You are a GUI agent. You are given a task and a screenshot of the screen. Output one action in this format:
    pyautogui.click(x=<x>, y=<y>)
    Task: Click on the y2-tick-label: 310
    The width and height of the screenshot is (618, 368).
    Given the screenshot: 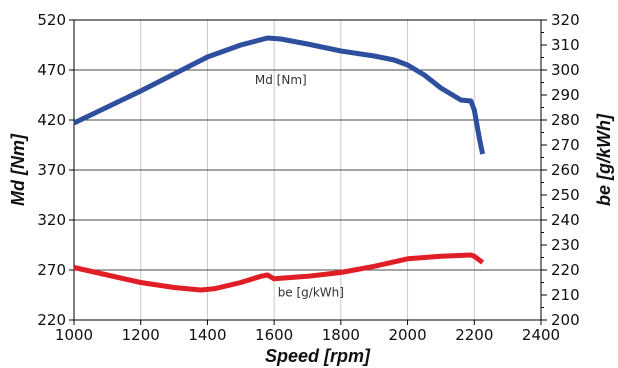 What is the action you would take?
    pyautogui.click(x=565, y=45)
    